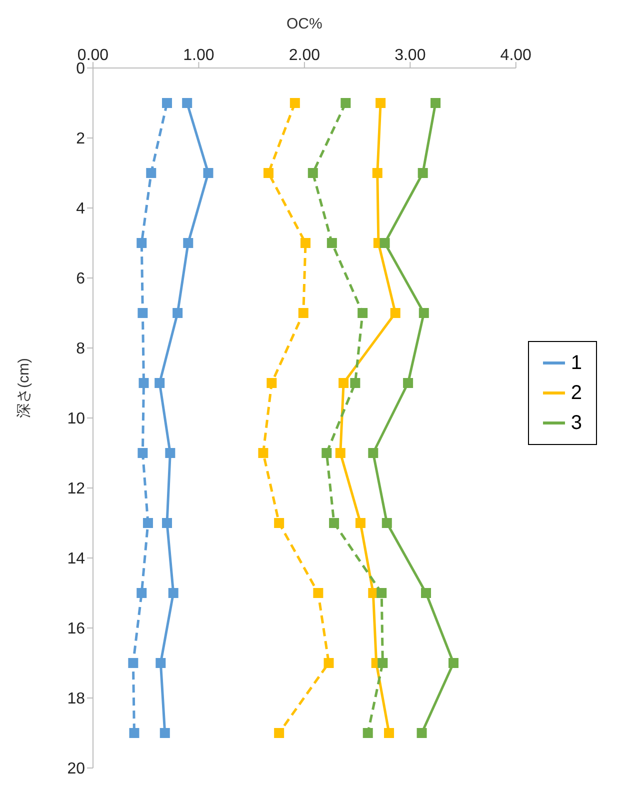 The width and height of the screenshot is (623, 785). What do you see at coordinates (76, 559) in the screenshot?
I see `y-tick-label: 14` at bounding box center [76, 559].